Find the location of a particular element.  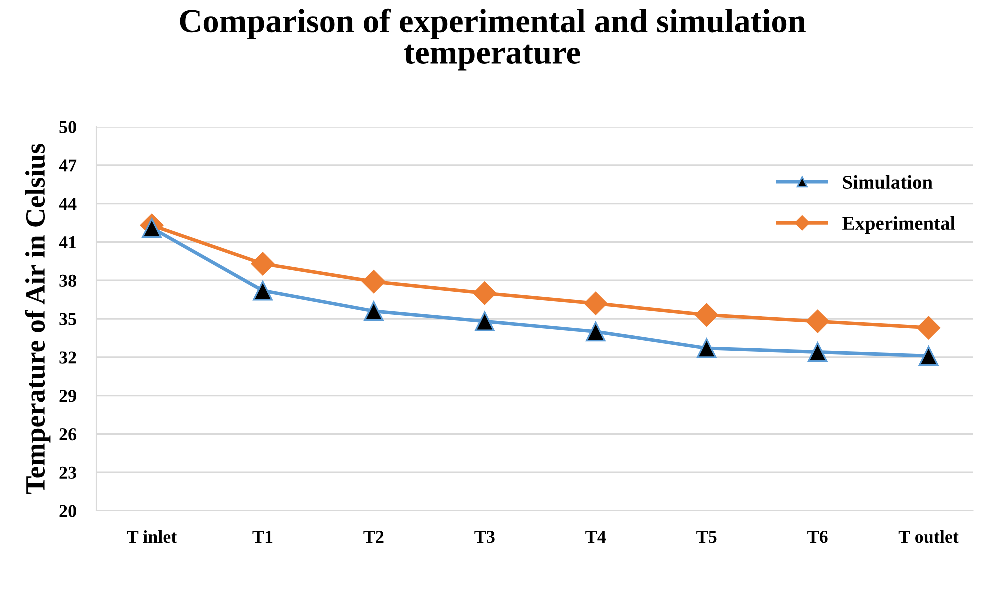

x-tick-label: T2 is located at coordinates (374, 537).